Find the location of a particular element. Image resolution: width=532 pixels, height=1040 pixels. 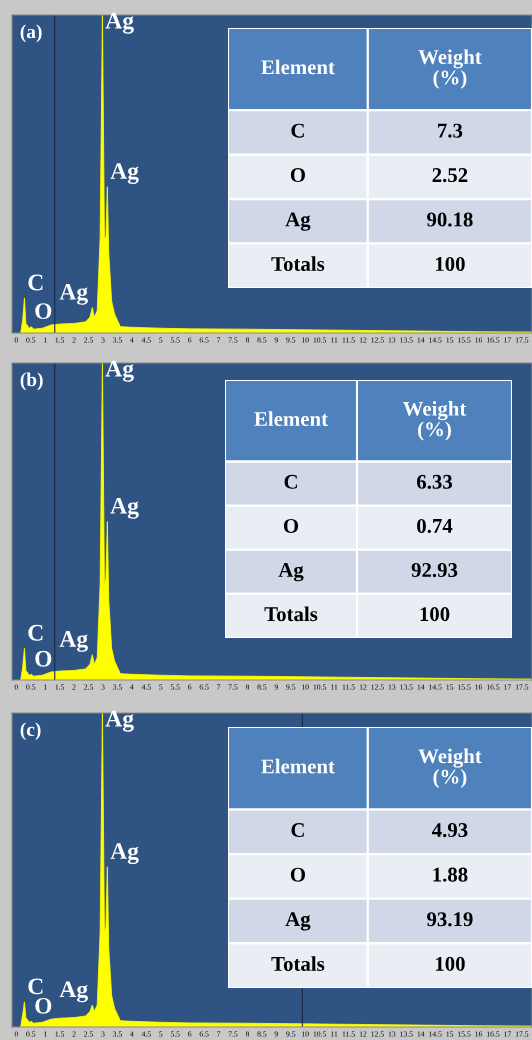

annotation: (a) is located at coordinates (31, 33).